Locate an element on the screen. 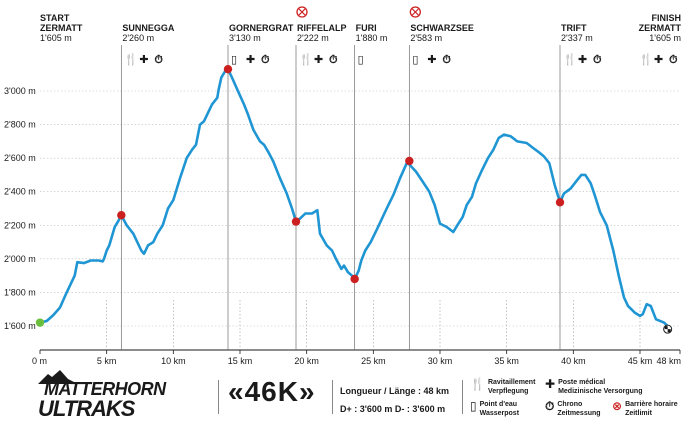 This screenshot has width=697, height=425. station-name: FINISH is located at coordinates (666, 18).